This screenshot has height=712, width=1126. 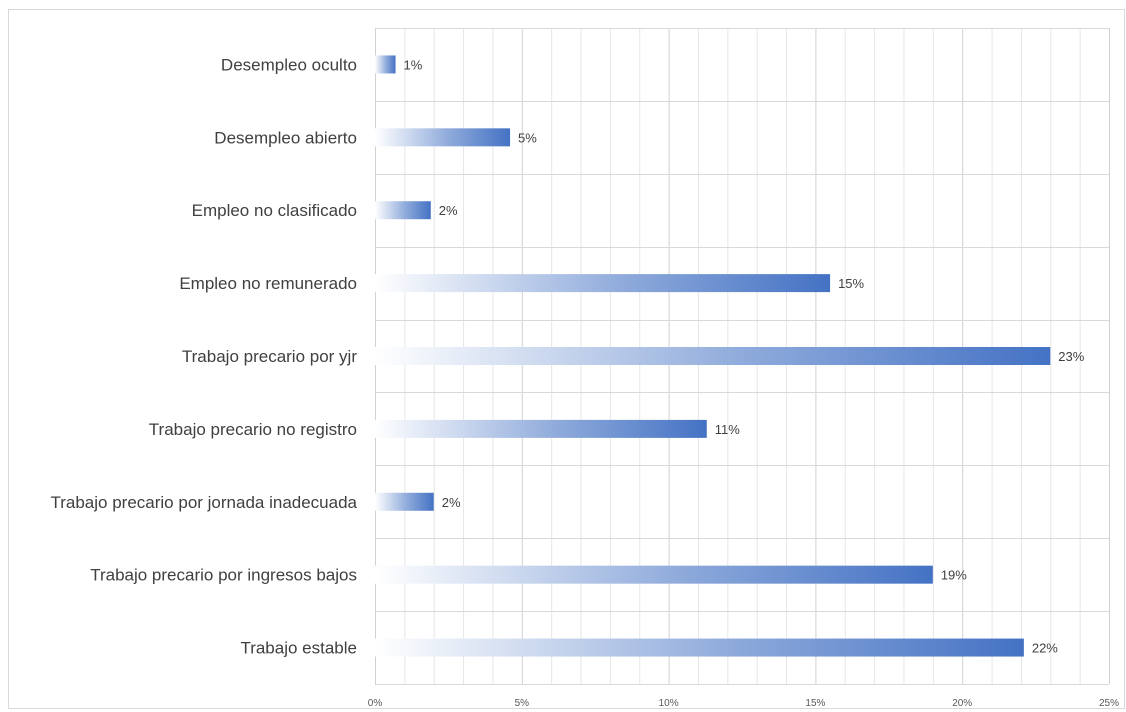 What do you see at coordinates (289, 64) in the screenshot?
I see `category-label: Desempleo oculto` at bounding box center [289, 64].